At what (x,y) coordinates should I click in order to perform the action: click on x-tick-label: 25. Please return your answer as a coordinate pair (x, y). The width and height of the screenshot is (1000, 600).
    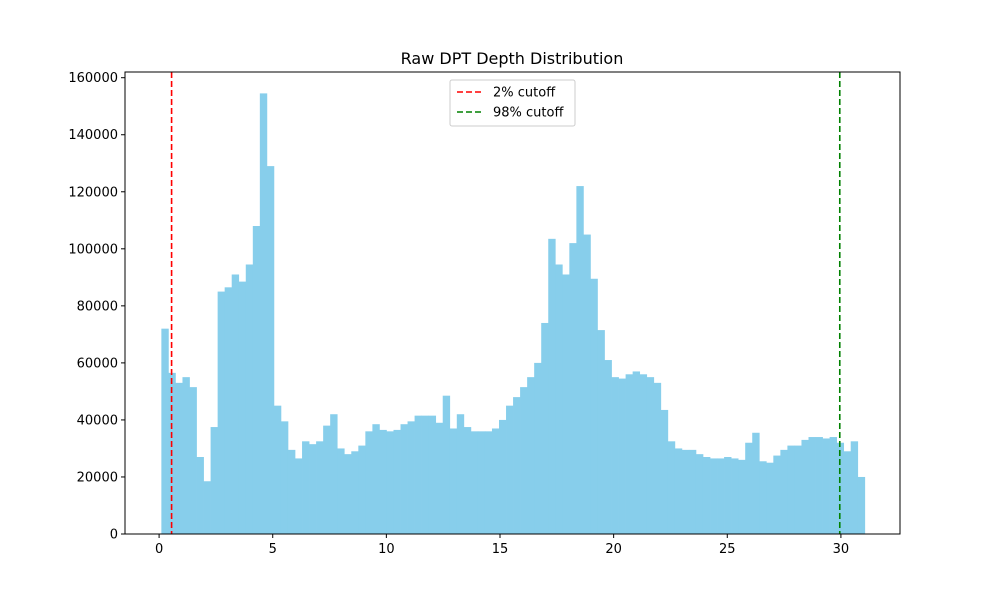
    Looking at the image, I should click on (727, 549).